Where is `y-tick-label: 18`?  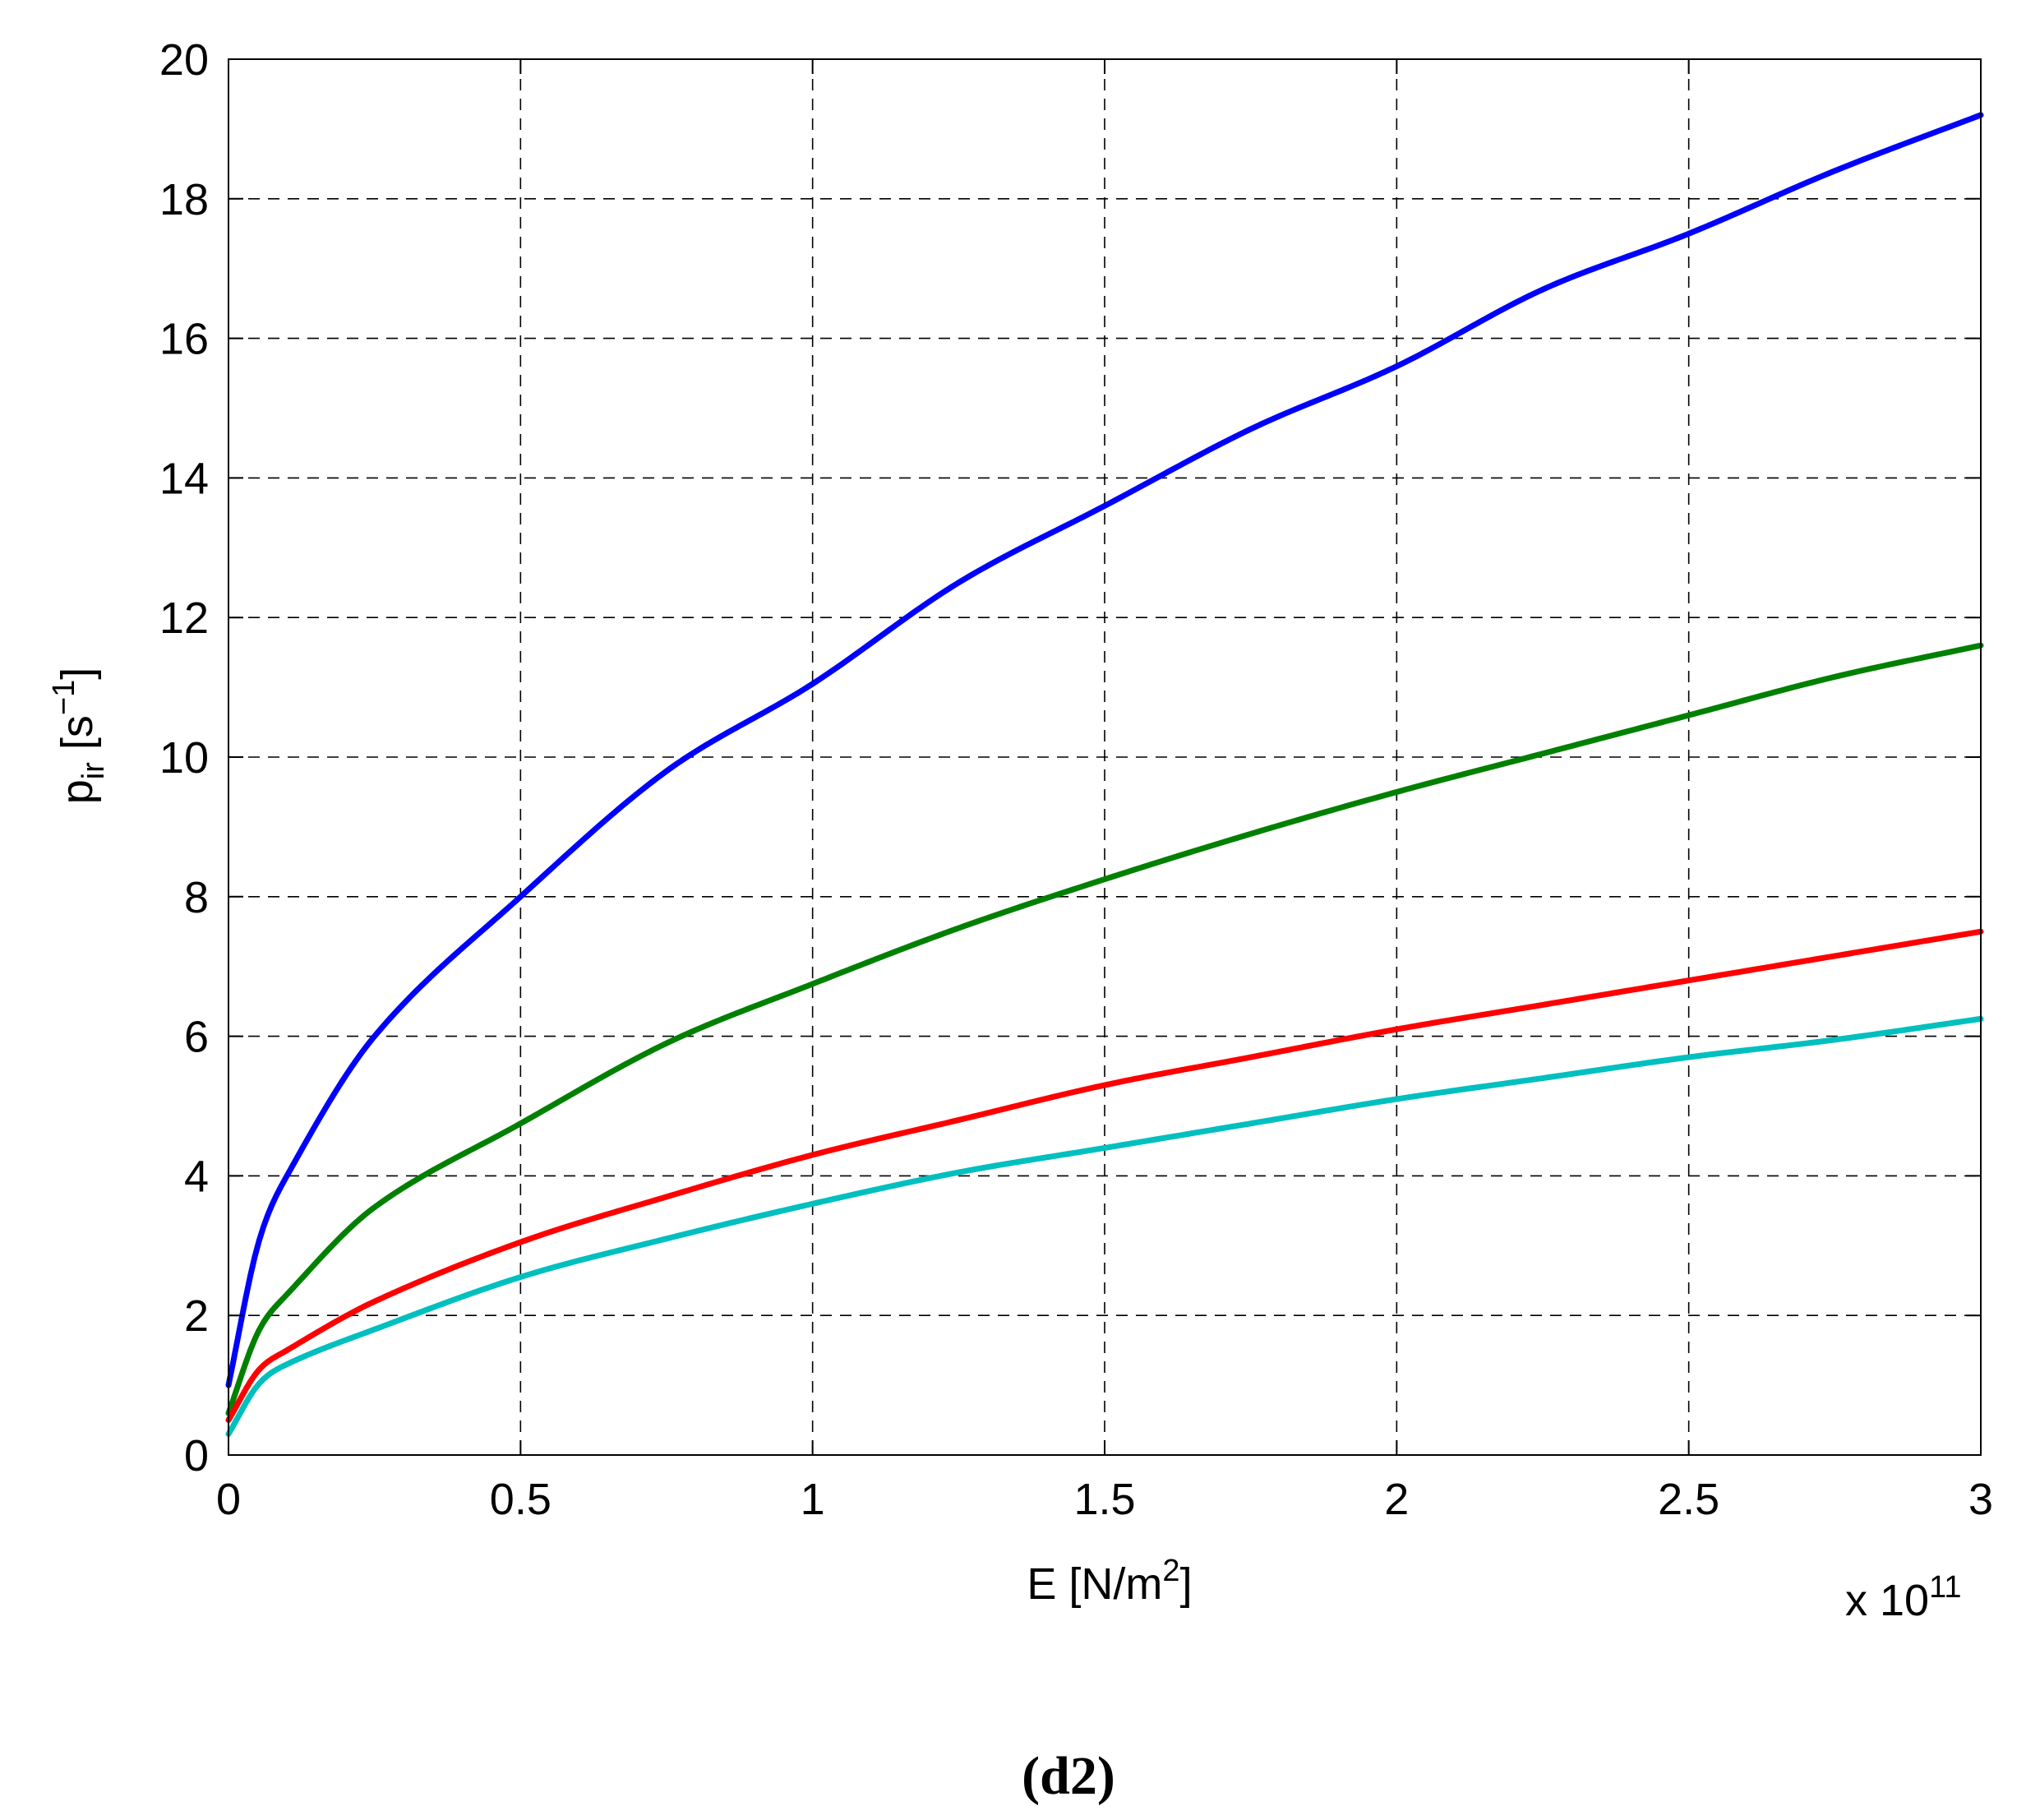
y-tick-label: 18 is located at coordinates (184, 199).